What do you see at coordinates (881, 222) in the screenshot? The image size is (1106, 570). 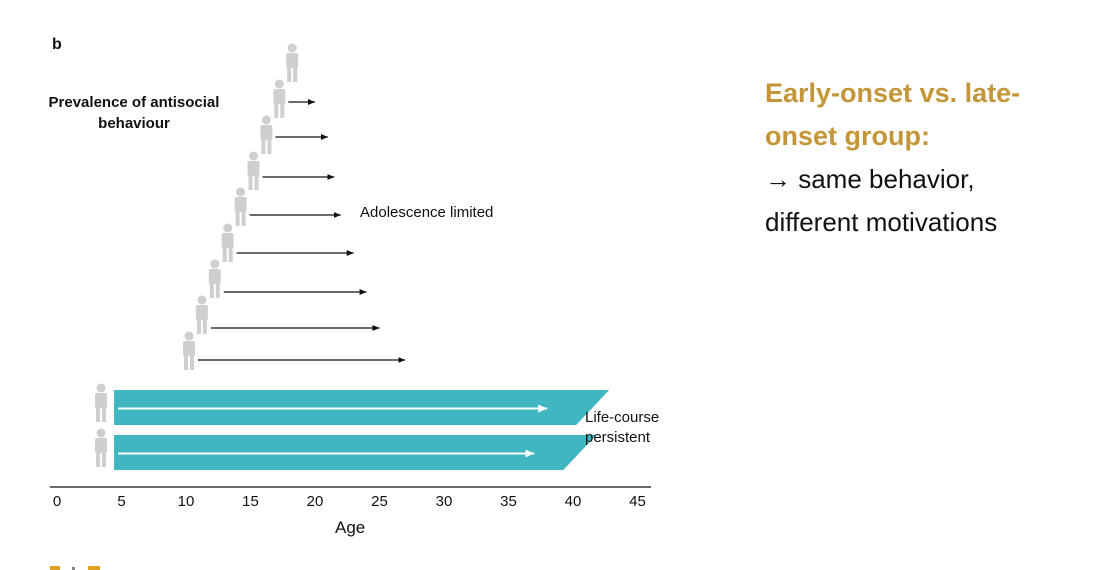 I see `side-bullet-line2: different motivations` at bounding box center [881, 222].